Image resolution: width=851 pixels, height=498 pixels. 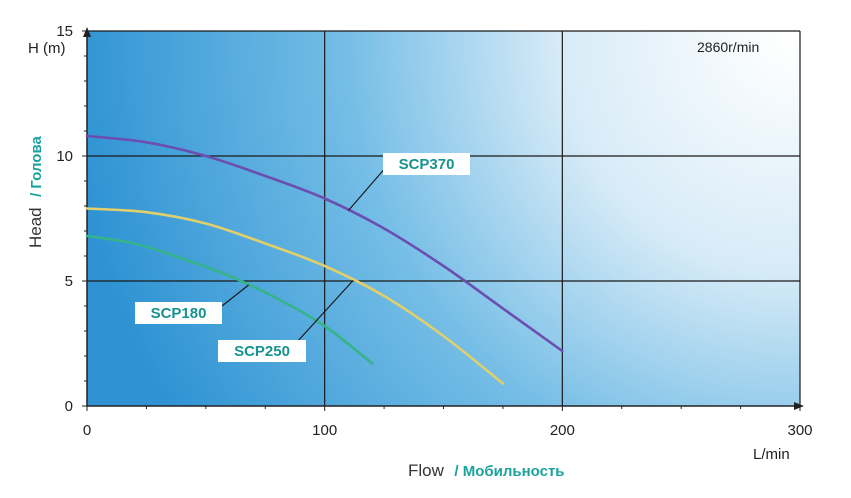 I want to click on x-axis-title-secondary: / Мобильность, so click(x=509, y=471).